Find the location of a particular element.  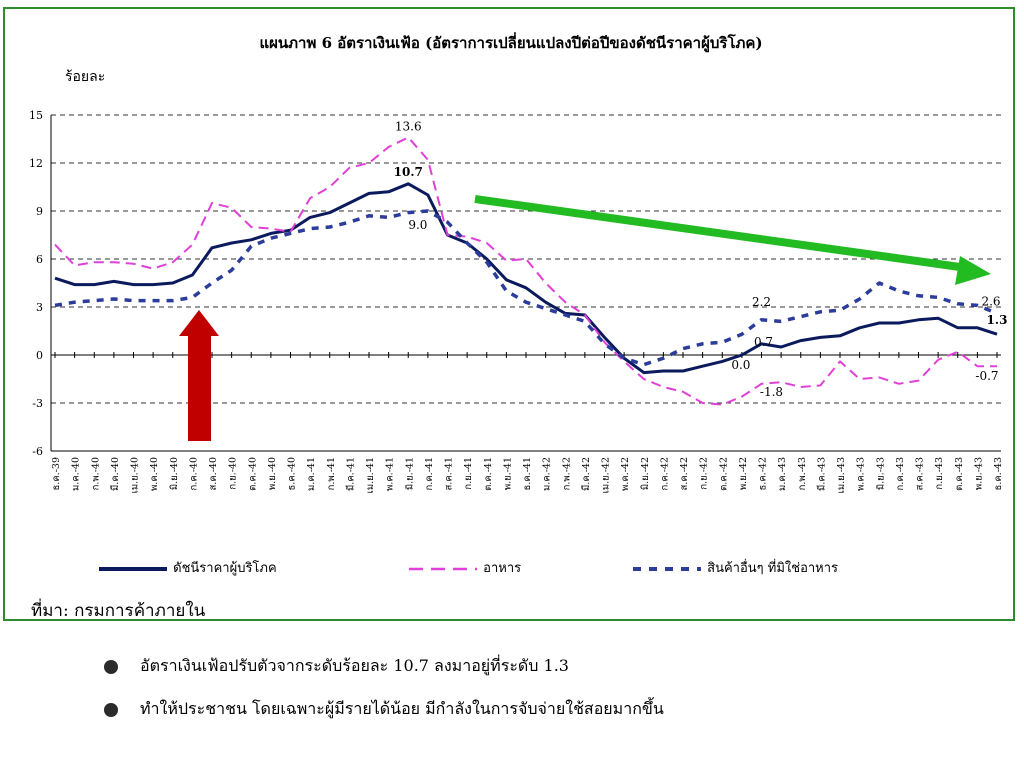

y-axis-label: ร้อยละ is located at coordinates (85, 77).